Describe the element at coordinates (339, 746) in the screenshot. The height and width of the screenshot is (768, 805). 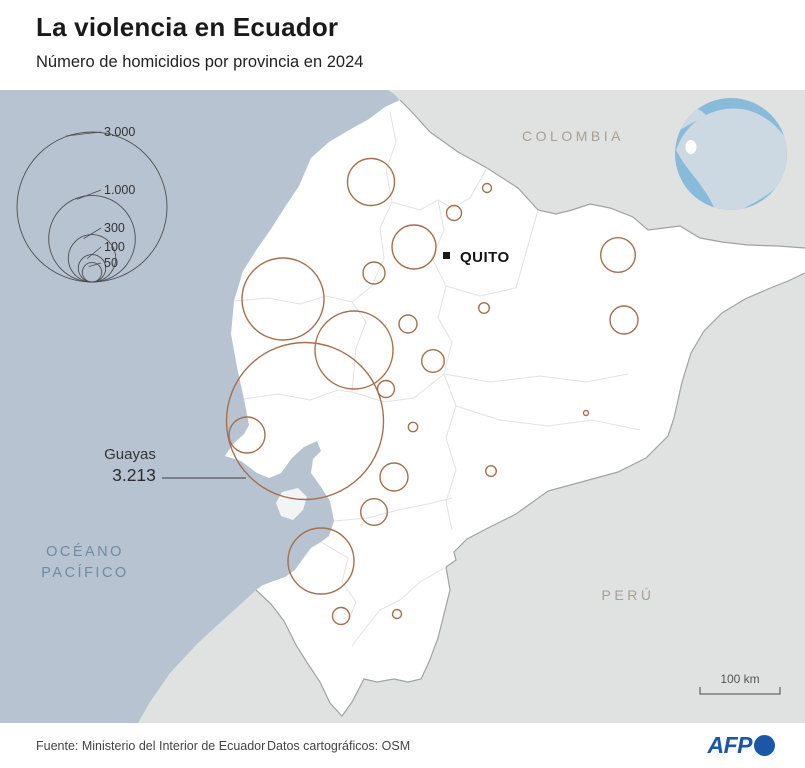
I see `footer-cartography: Datos cartográficos: OSM` at that location.